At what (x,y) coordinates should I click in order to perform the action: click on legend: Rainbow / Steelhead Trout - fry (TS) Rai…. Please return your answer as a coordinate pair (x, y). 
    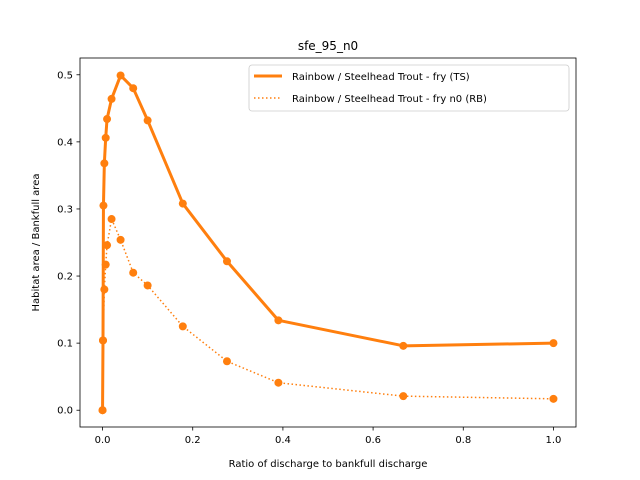
    Looking at the image, I should click on (409, 88).